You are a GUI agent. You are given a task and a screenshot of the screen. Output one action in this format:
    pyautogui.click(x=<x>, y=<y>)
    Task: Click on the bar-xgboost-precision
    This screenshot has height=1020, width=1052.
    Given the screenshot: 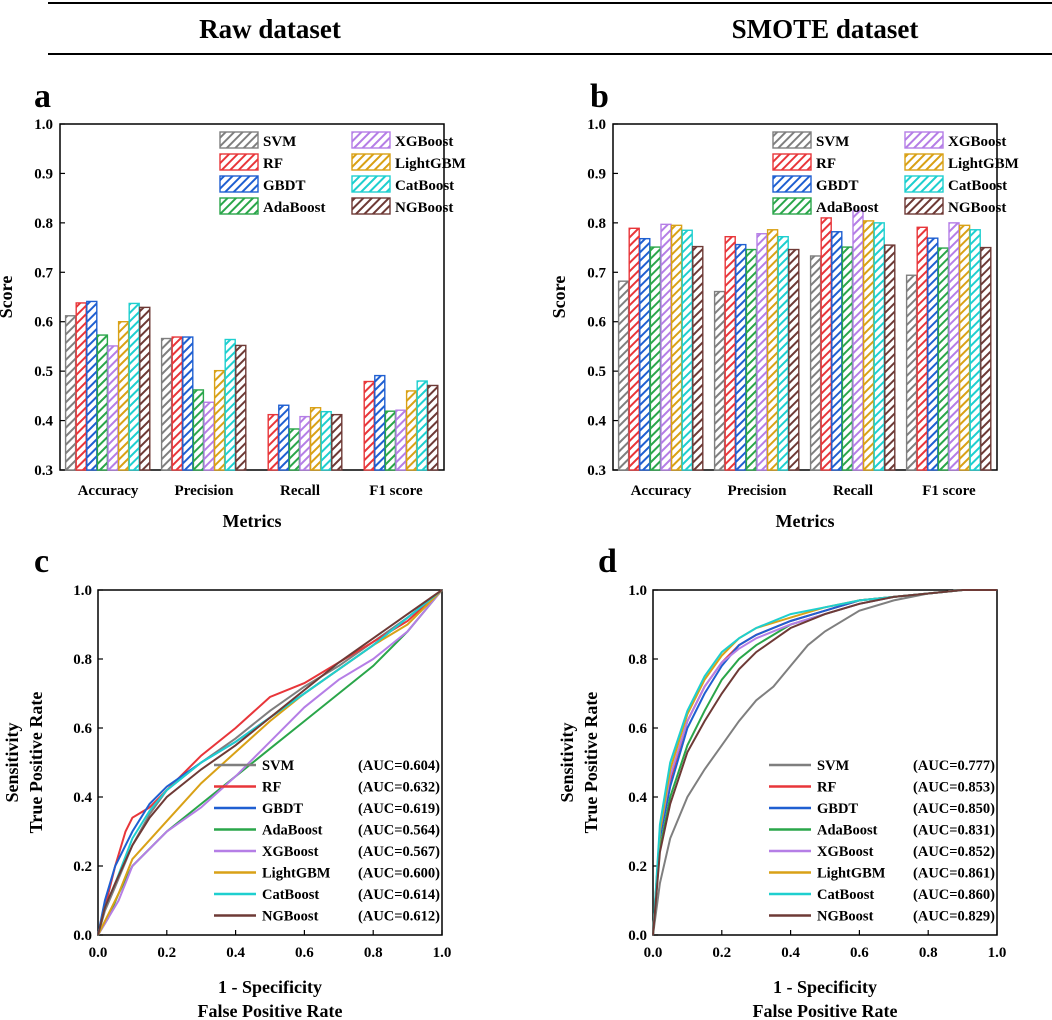 What is the action you would take?
    pyautogui.click(x=762, y=352)
    